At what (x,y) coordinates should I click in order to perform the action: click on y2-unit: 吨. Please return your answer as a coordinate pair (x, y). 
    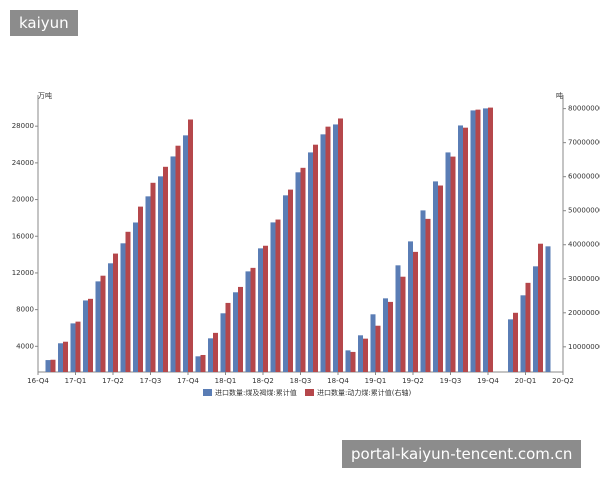
    Looking at the image, I should click on (559, 95).